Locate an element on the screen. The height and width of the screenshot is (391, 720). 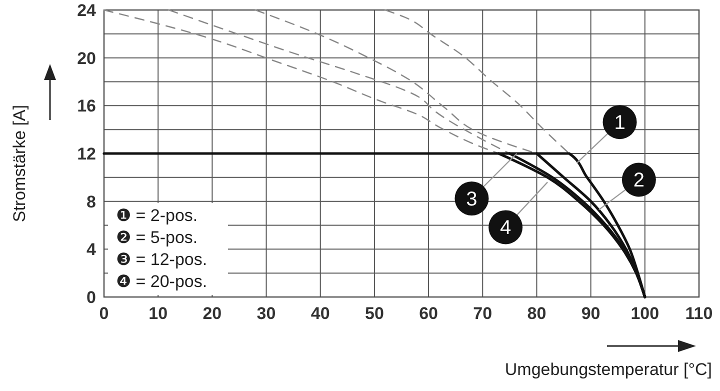
x-tick-label: 20 is located at coordinates (212, 313).